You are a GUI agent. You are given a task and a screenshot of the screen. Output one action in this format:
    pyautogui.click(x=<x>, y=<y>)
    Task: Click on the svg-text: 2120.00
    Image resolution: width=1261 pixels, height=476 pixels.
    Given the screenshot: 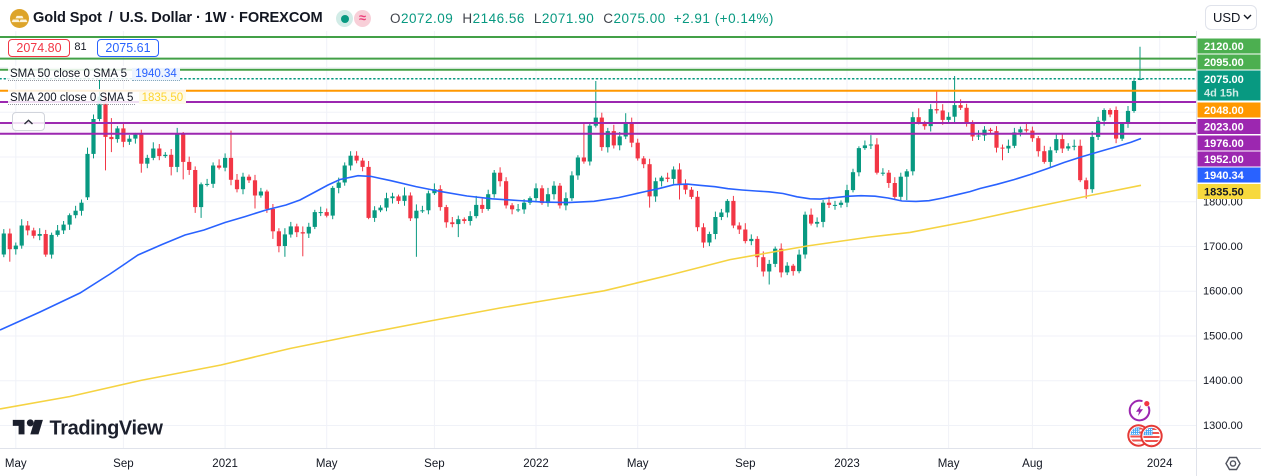 What is the action you would take?
    pyautogui.click(x=1224, y=47)
    